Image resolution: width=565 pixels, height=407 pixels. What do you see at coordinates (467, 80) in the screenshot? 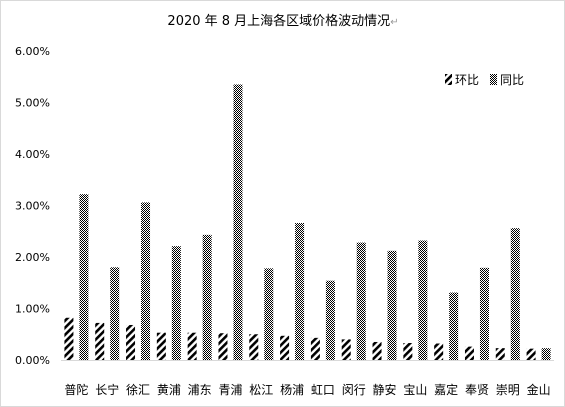
I see `legend-label-huanbi: 环比` at bounding box center [467, 80].